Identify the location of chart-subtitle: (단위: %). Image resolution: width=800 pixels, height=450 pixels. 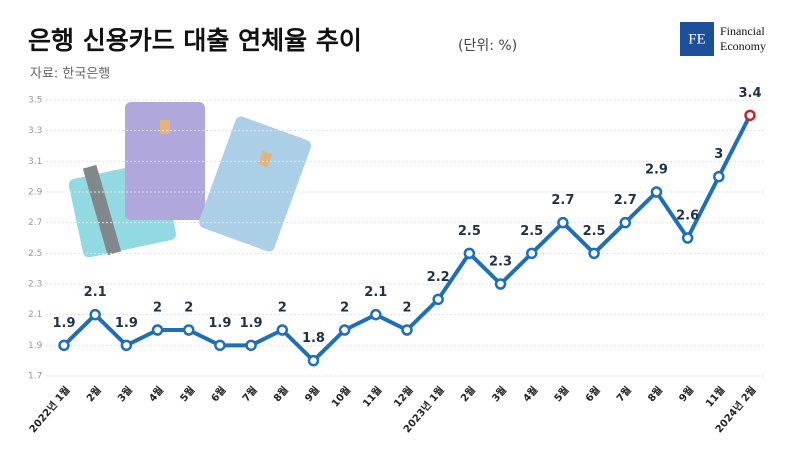
(487, 46).